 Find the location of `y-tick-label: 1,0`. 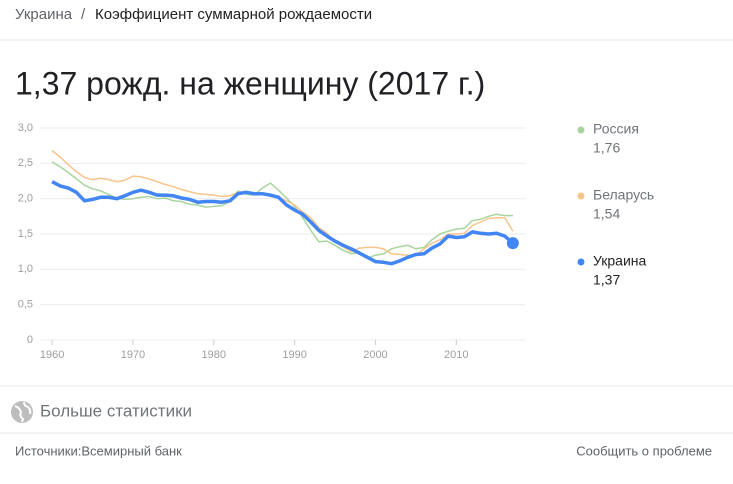

y-tick-label: 1,0 is located at coordinates (25, 269).